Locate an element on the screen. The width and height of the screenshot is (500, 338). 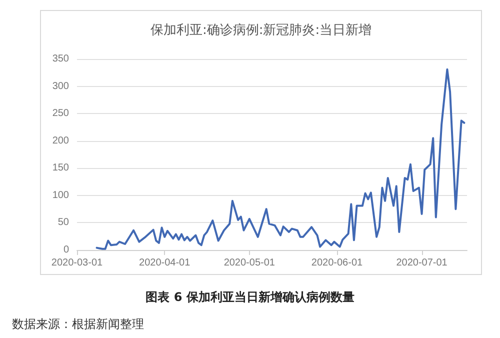
y-tick-label: 200 is located at coordinates (61, 140).